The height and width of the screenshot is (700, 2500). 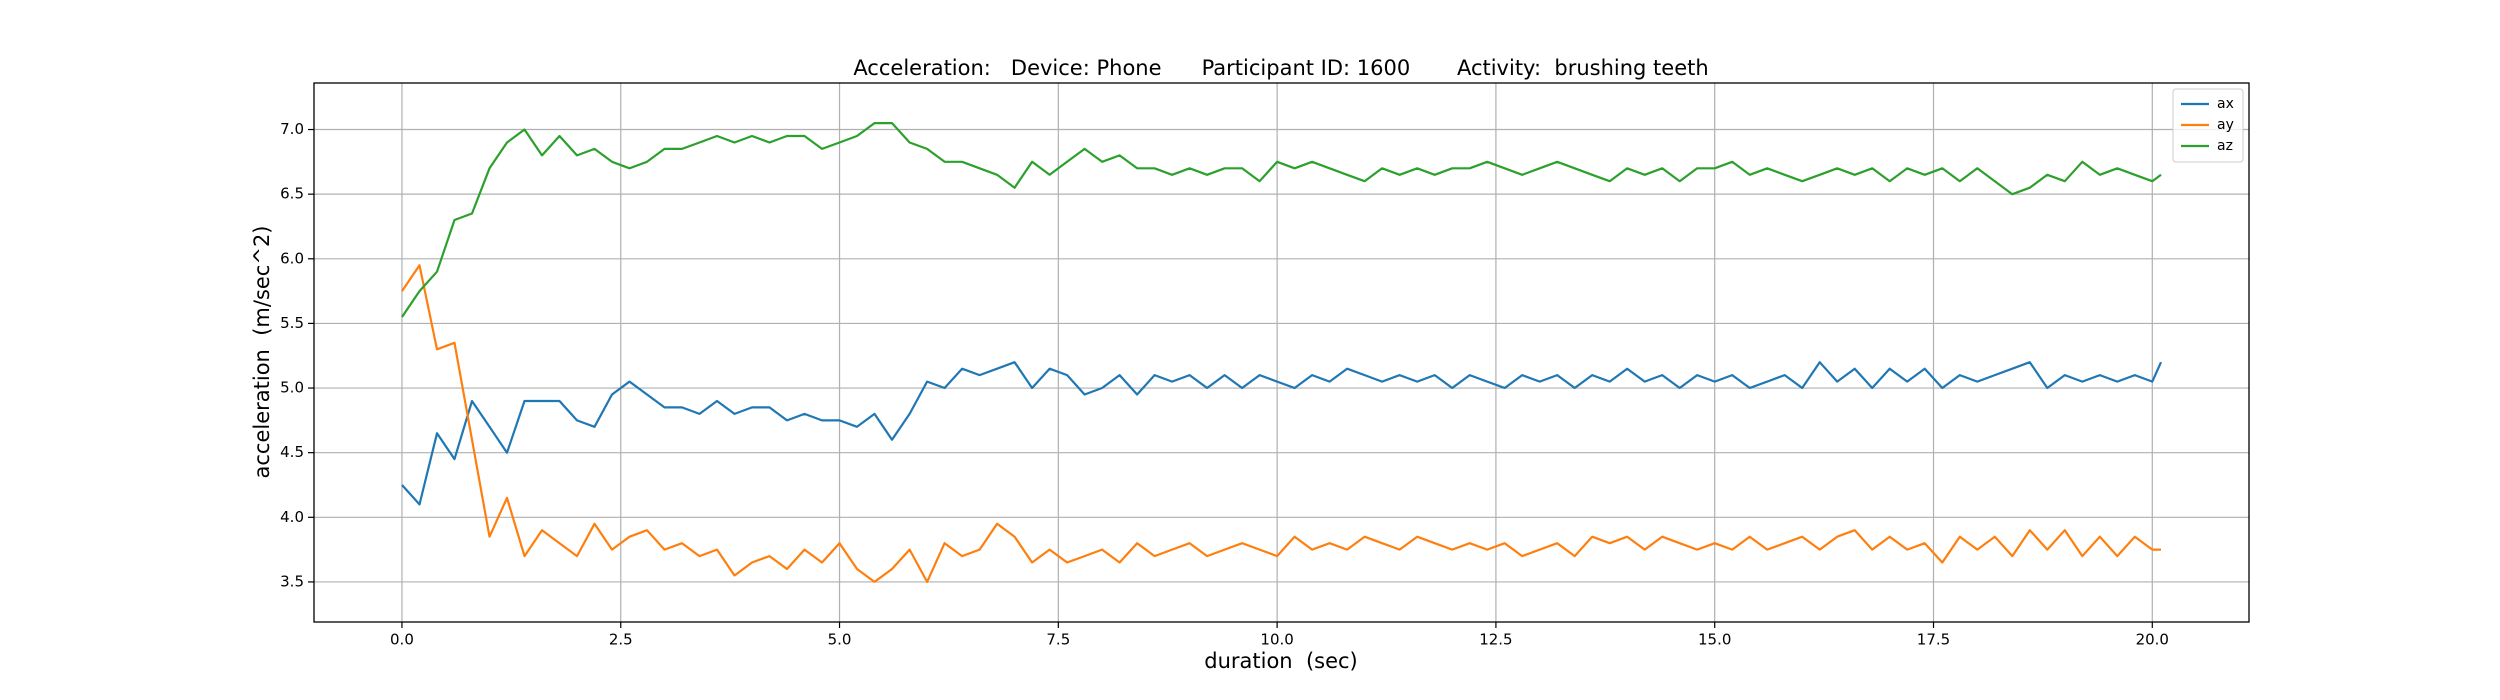 What do you see at coordinates (292, 258) in the screenshot?
I see `y-tick-label: 6.0` at bounding box center [292, 258].